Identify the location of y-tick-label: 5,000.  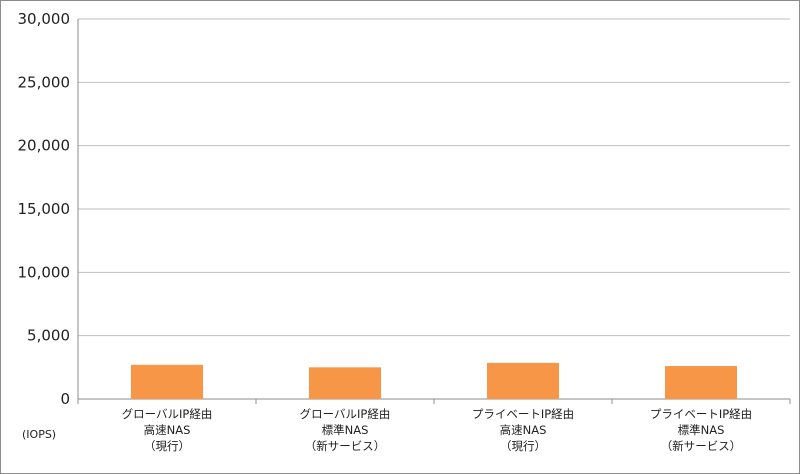
(48, 336).